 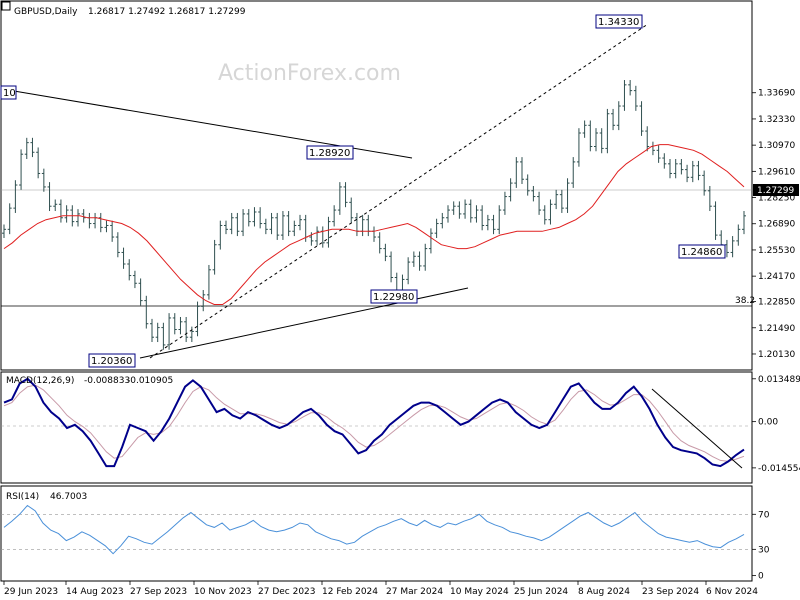 I want to click on svg-text: 1.27299, so click(x=775, y=191).